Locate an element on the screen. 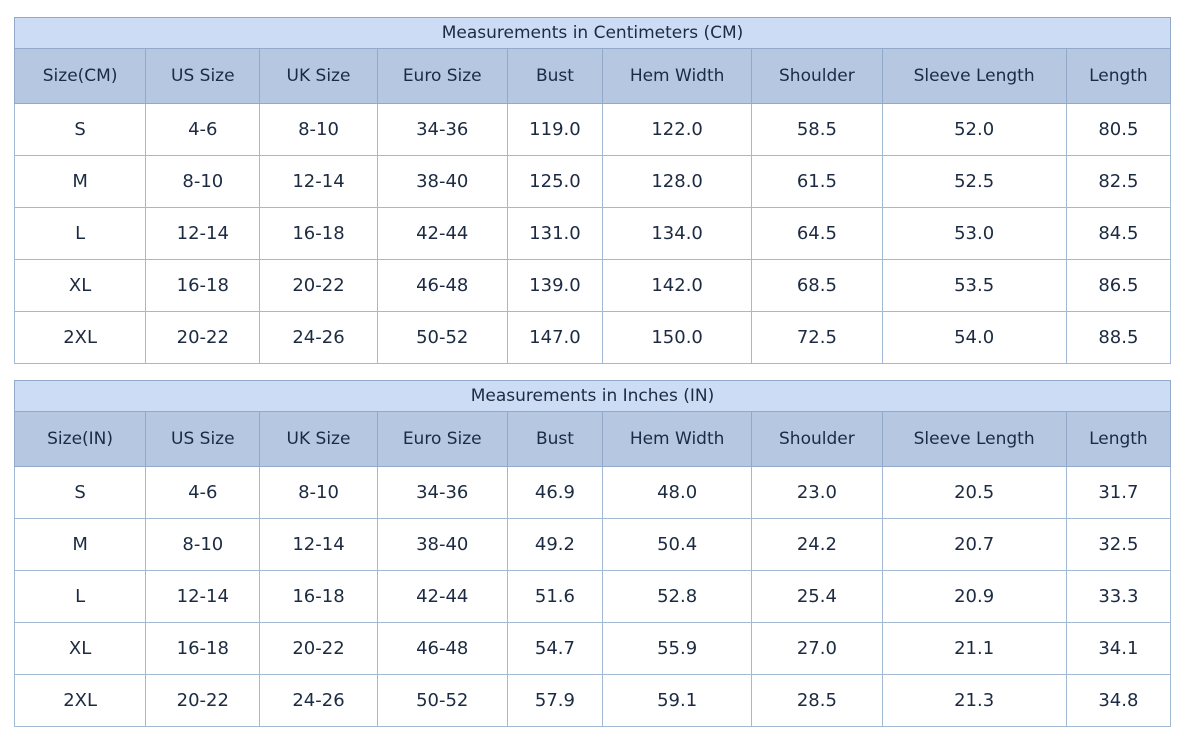 Image resolution: width=1185 pixels, height=748 pixels. column-header: Shoulder is located at coordinates (817, 439).